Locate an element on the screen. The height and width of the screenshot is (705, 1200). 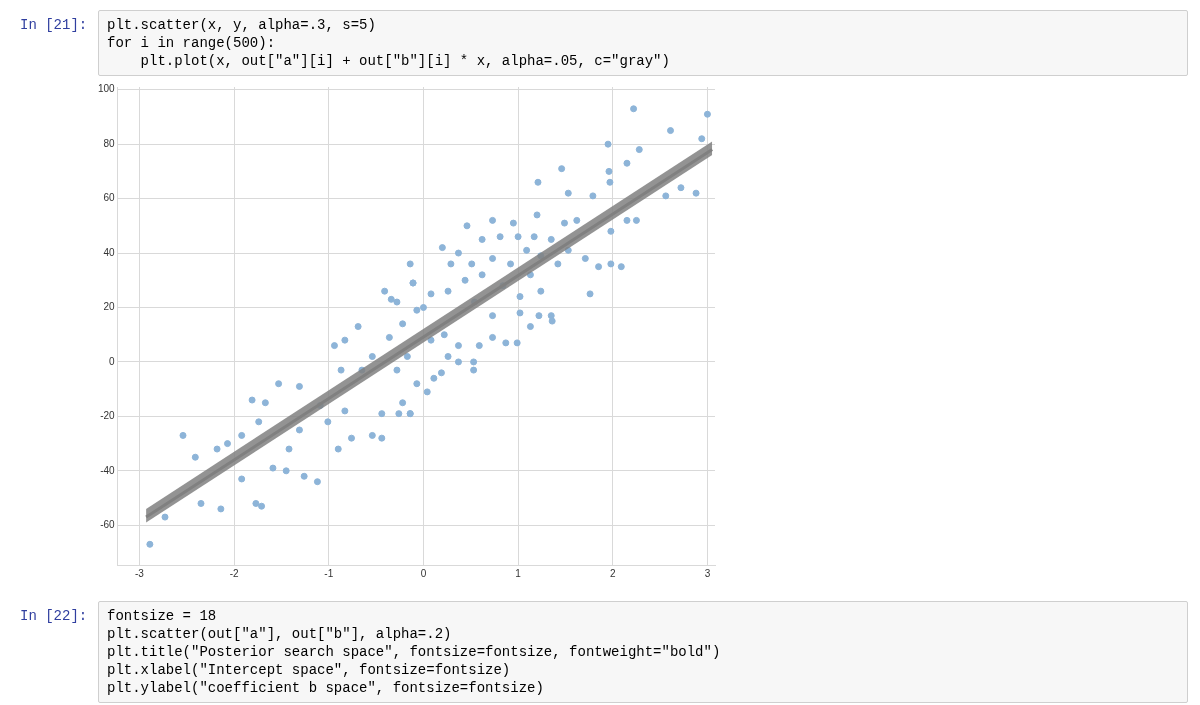
x-tick-label: -1 is located at coordinates (329, 573).